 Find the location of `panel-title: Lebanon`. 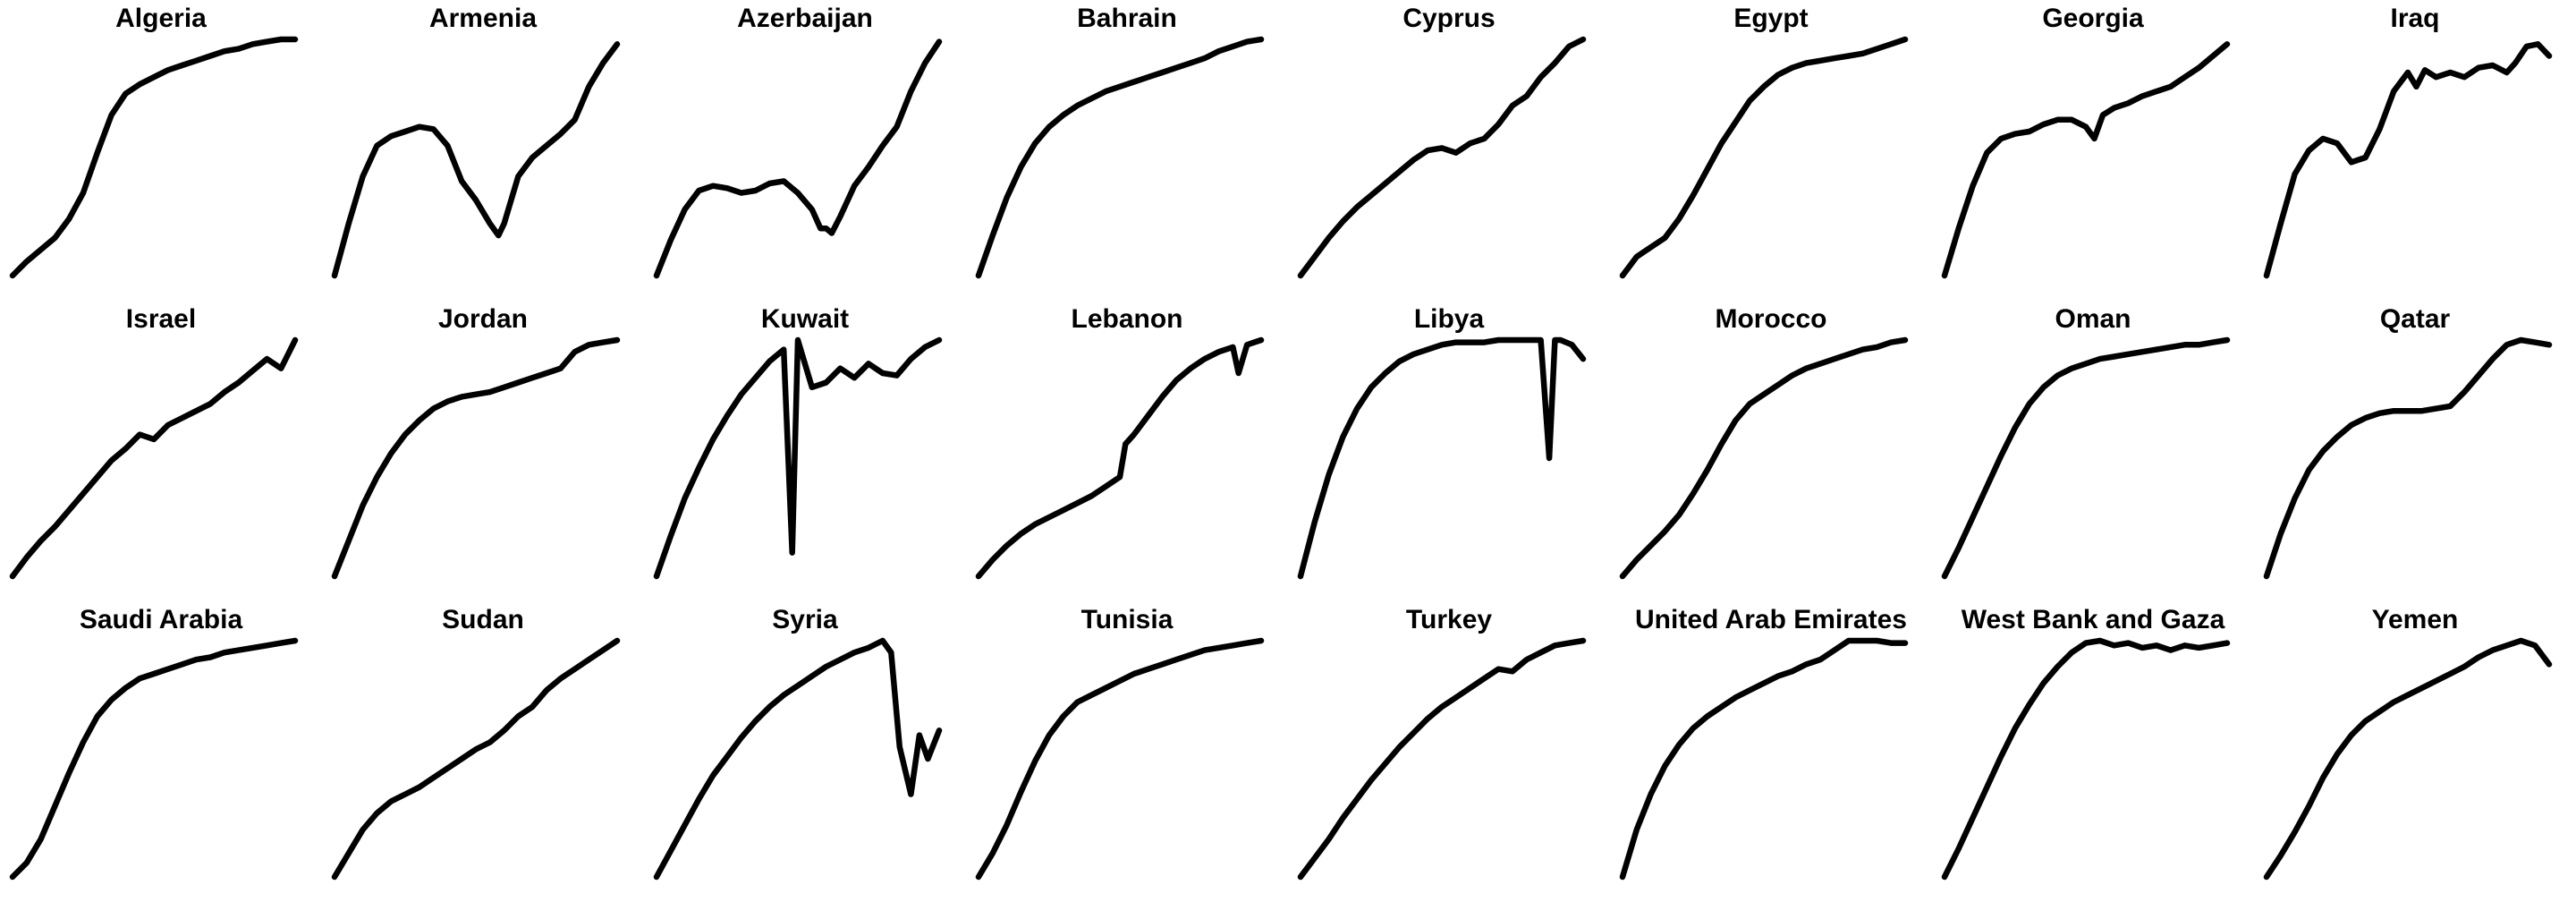

panel-title: Lebanon is located at coordinates (1127, 319).